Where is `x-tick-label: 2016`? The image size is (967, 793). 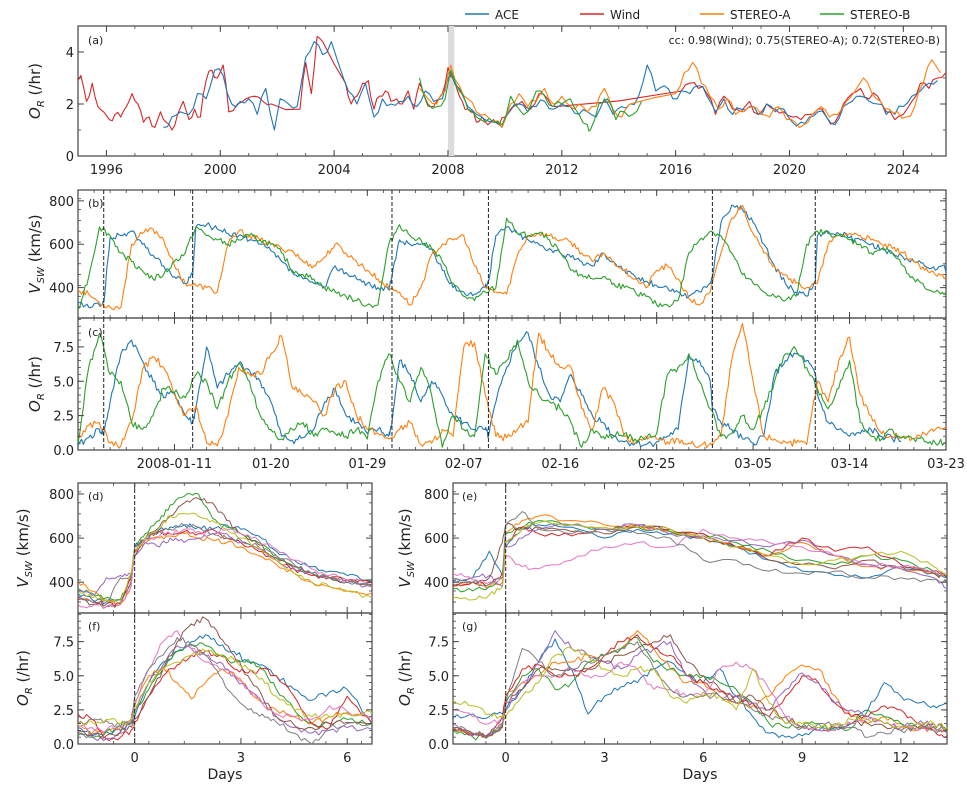
x-tick-label: 2016 is located at coordinates (675, 170).